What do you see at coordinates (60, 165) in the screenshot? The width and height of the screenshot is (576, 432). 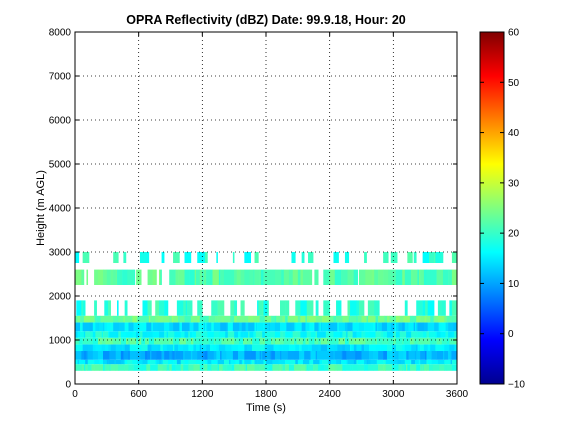 I see `y-tick-label: 5000` at bounding box center [60, 165].